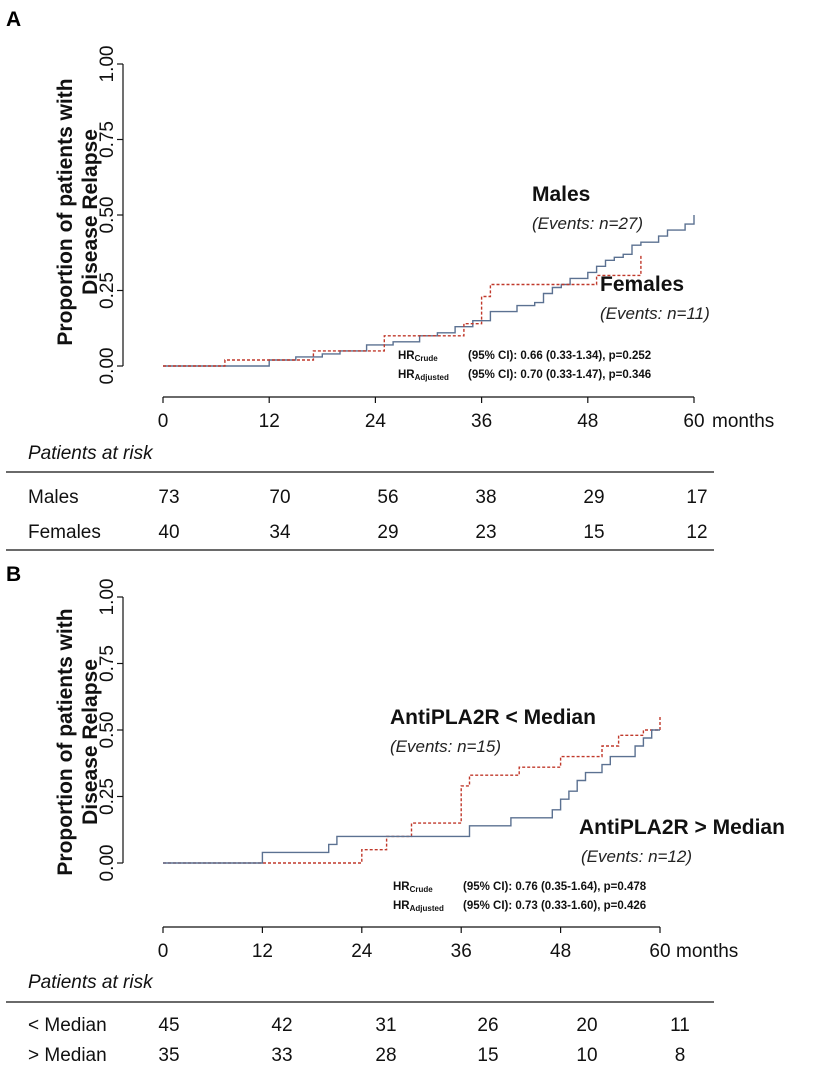 This screenshot has width=814, height=1070. I want to click on panel-b-risk-row-label: < Median, so click(67, 1025).